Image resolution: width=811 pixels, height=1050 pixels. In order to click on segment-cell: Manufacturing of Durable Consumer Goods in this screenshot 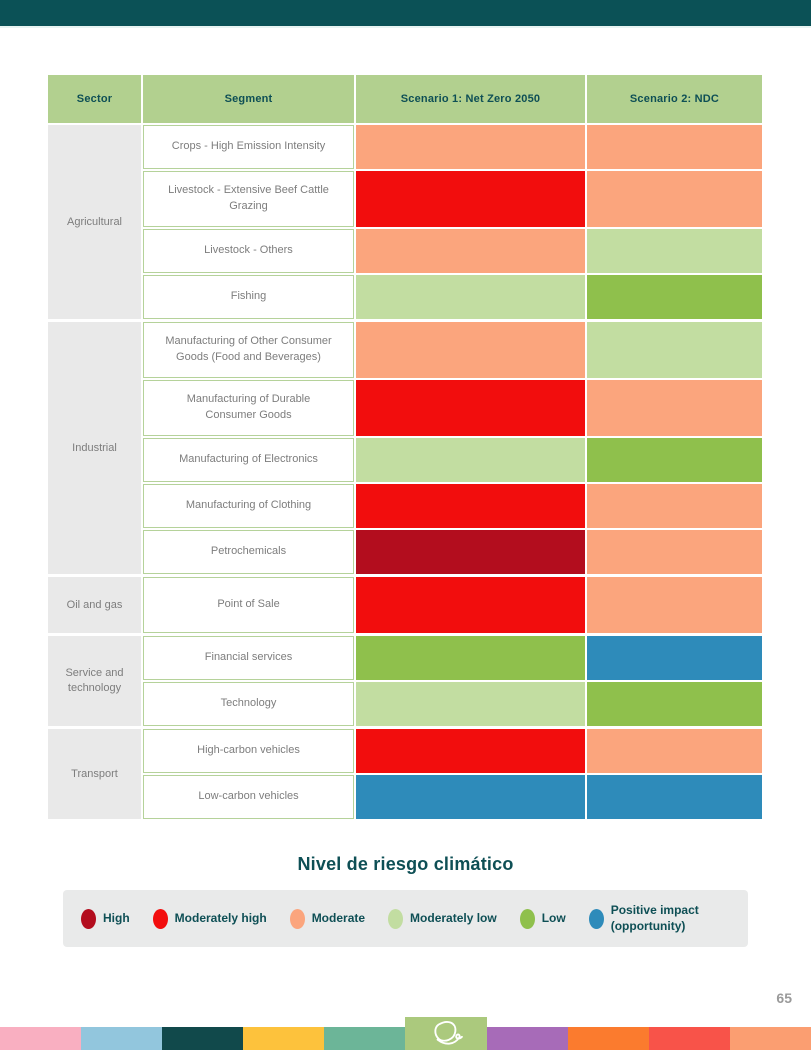, I will do `click(248, 408)`.